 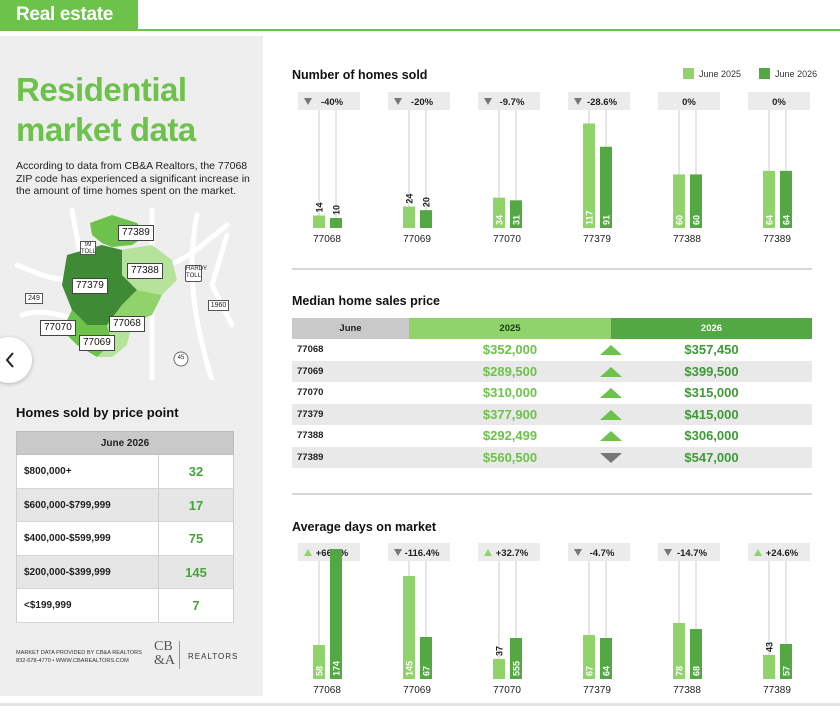 What do you see at coordinates (79, 653) in the screenshot?
I see `credit-line-1: MARKET DATA PROVIDED BY CB&A REALTORS` at bounding box center [79, 653].